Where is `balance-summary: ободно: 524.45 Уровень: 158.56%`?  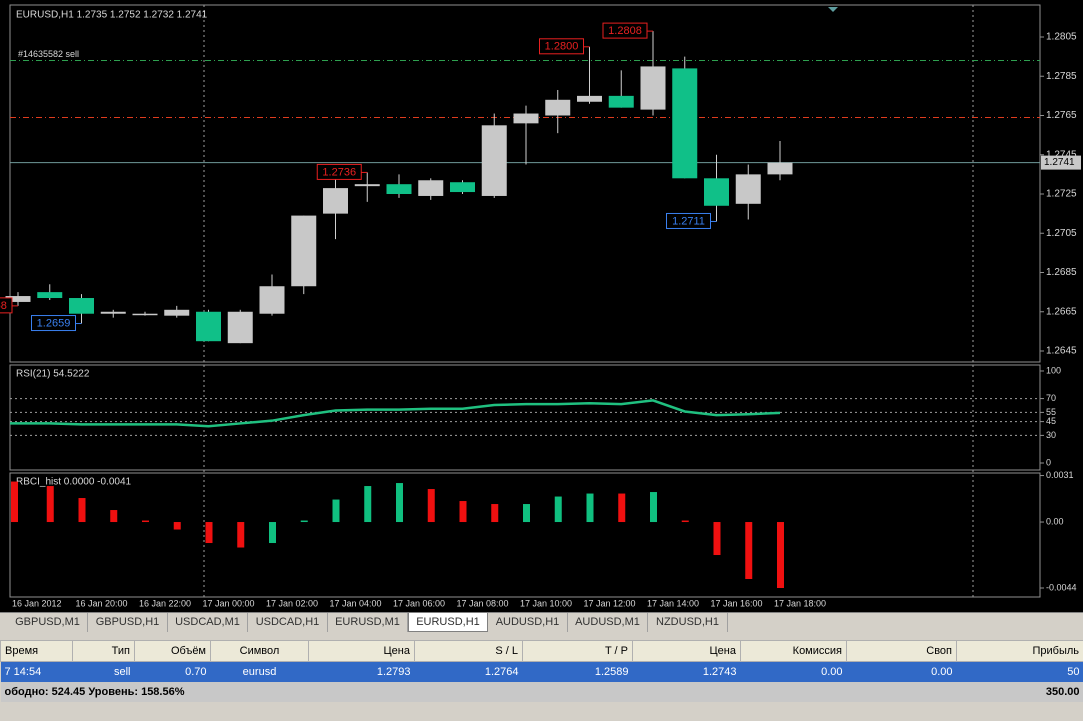
balance-summary: ободно: 524.45 Уровень: 158.56% is located at coordinates (478, 692).